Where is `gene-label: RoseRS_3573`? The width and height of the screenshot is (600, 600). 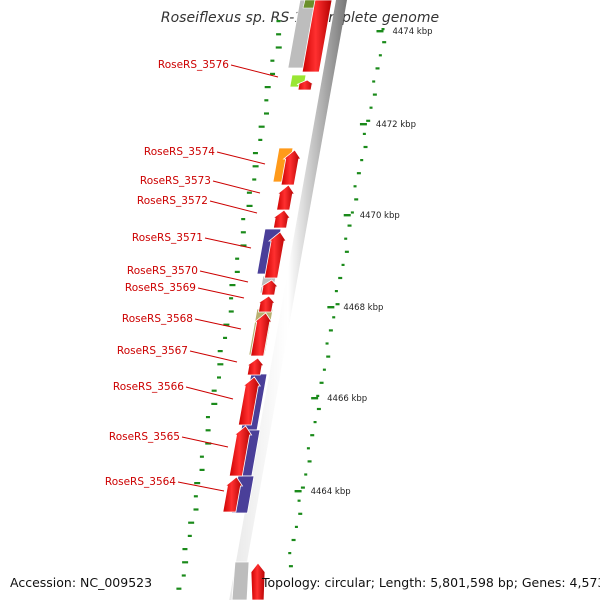 gene-label: RoseRS_3573 is located at coordinates (175, 181).